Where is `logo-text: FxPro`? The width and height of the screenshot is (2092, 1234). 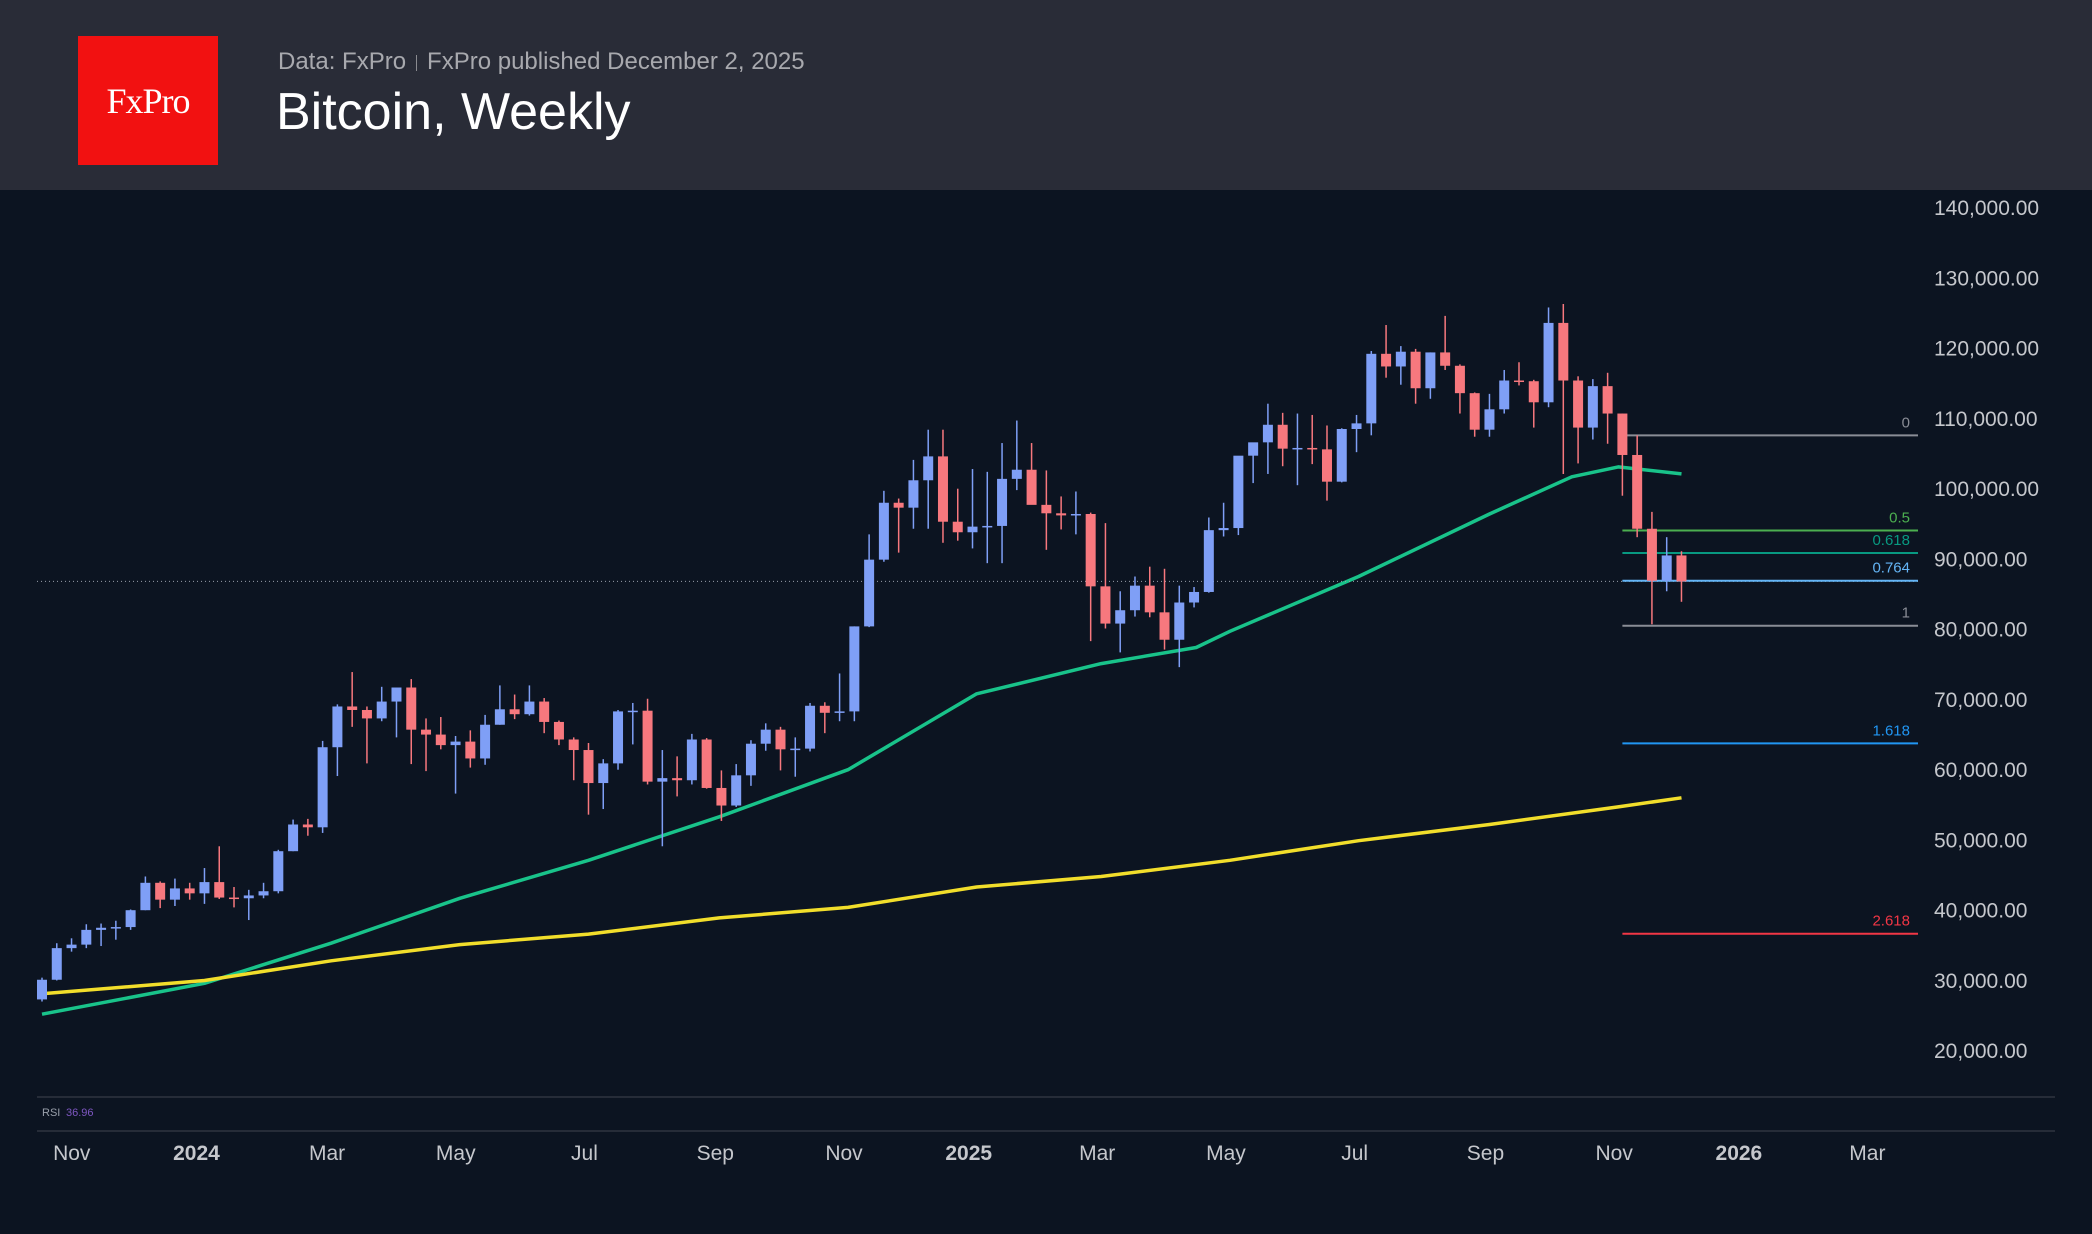
logo-text: FxPro is located at coordinates (148, 100).